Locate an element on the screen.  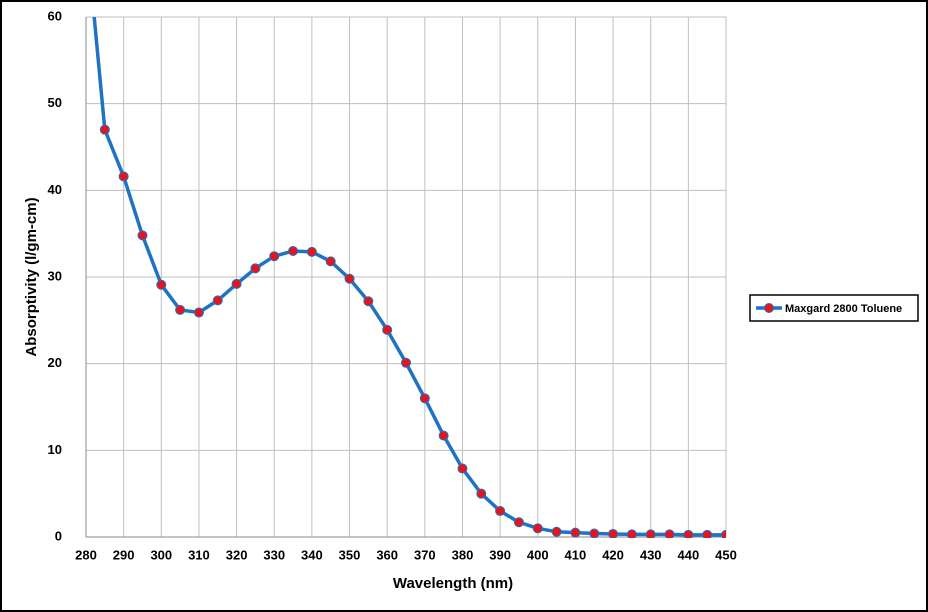
x-tick-label: 440 is located at coordinates (689, 554).